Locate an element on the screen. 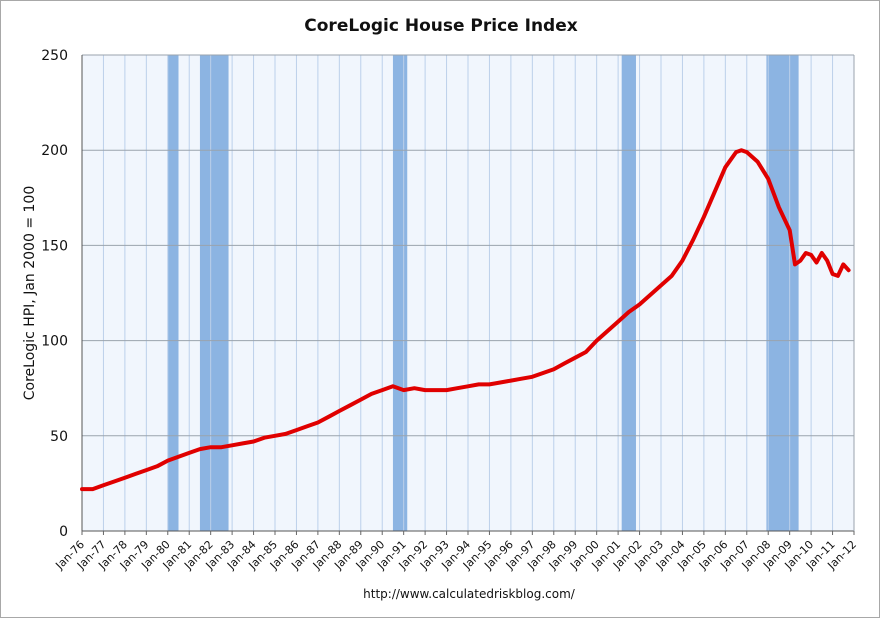 The image size is (880, 619). y-tick-label: 150 is located at coordinates (54, 246).